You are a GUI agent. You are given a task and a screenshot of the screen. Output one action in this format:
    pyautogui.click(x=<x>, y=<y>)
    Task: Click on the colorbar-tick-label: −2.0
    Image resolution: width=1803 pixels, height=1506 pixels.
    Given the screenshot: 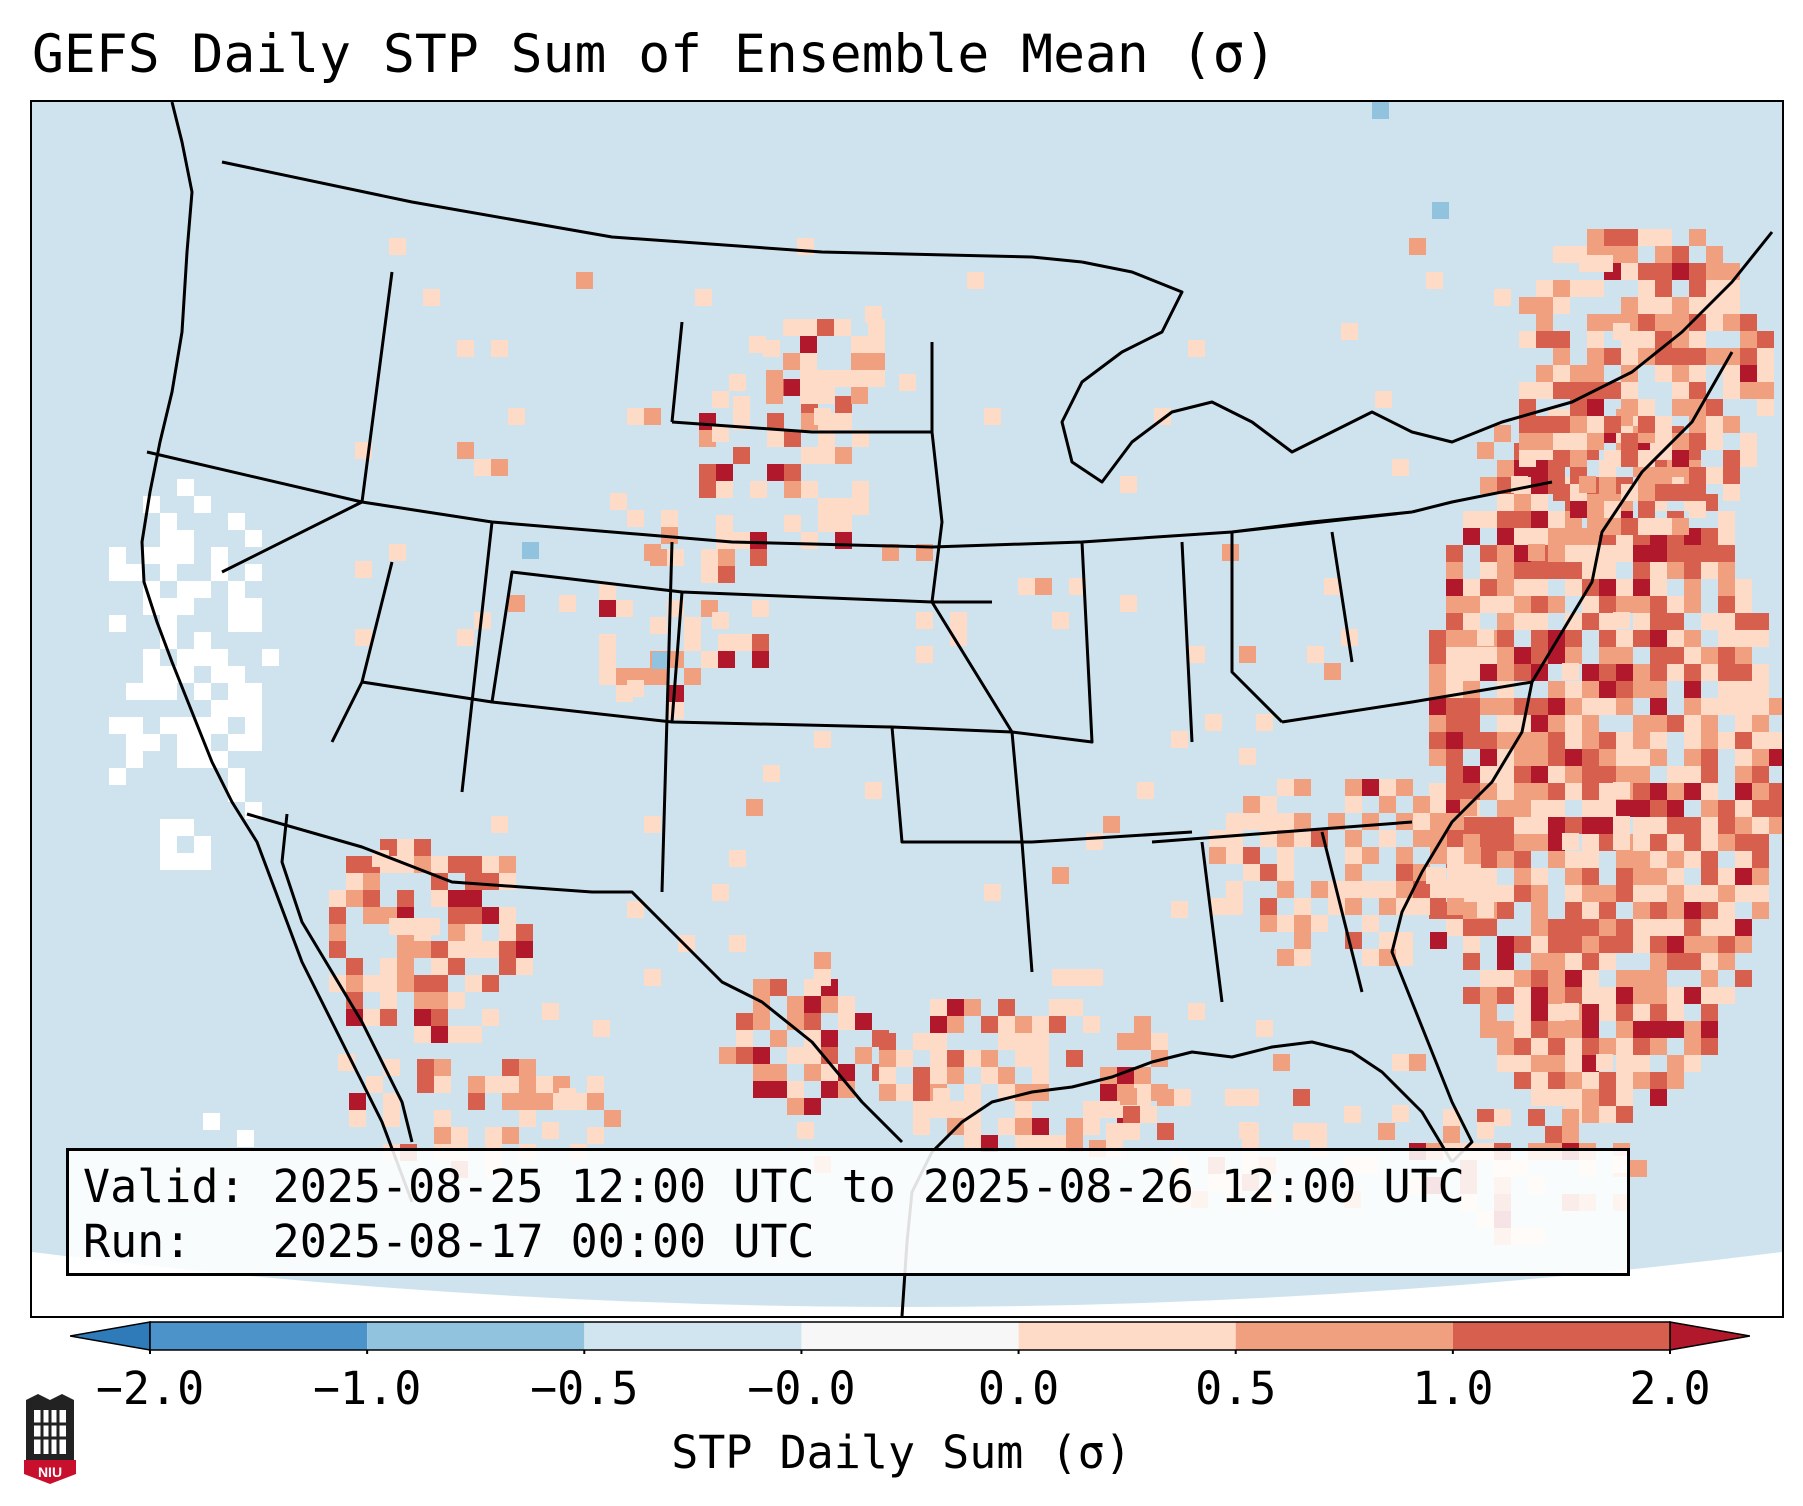 What is the action you would take?
    pyautogui.click(x=150, y=1388)
    